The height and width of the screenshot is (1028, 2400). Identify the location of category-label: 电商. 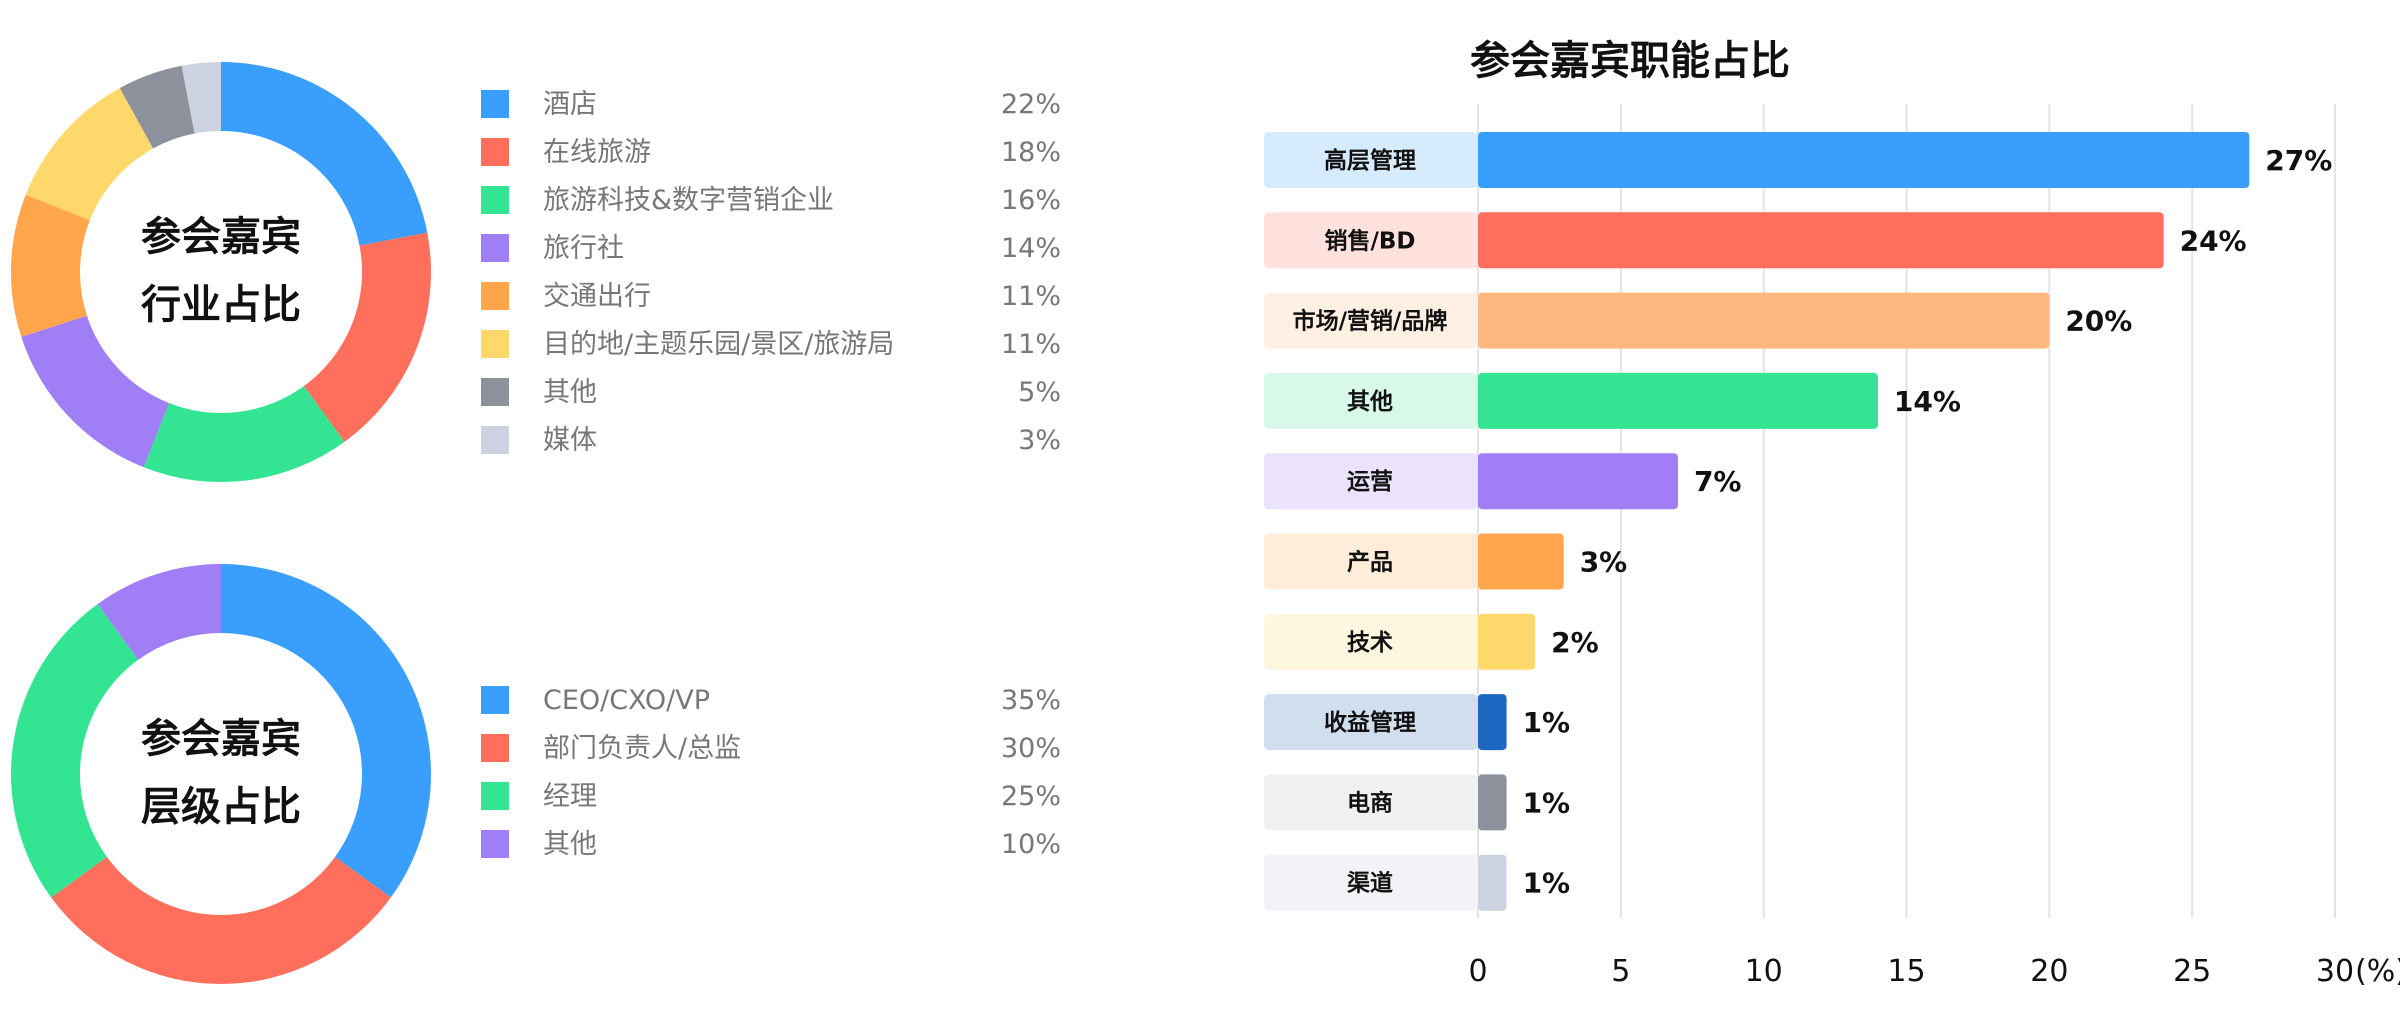
(1370, 802).